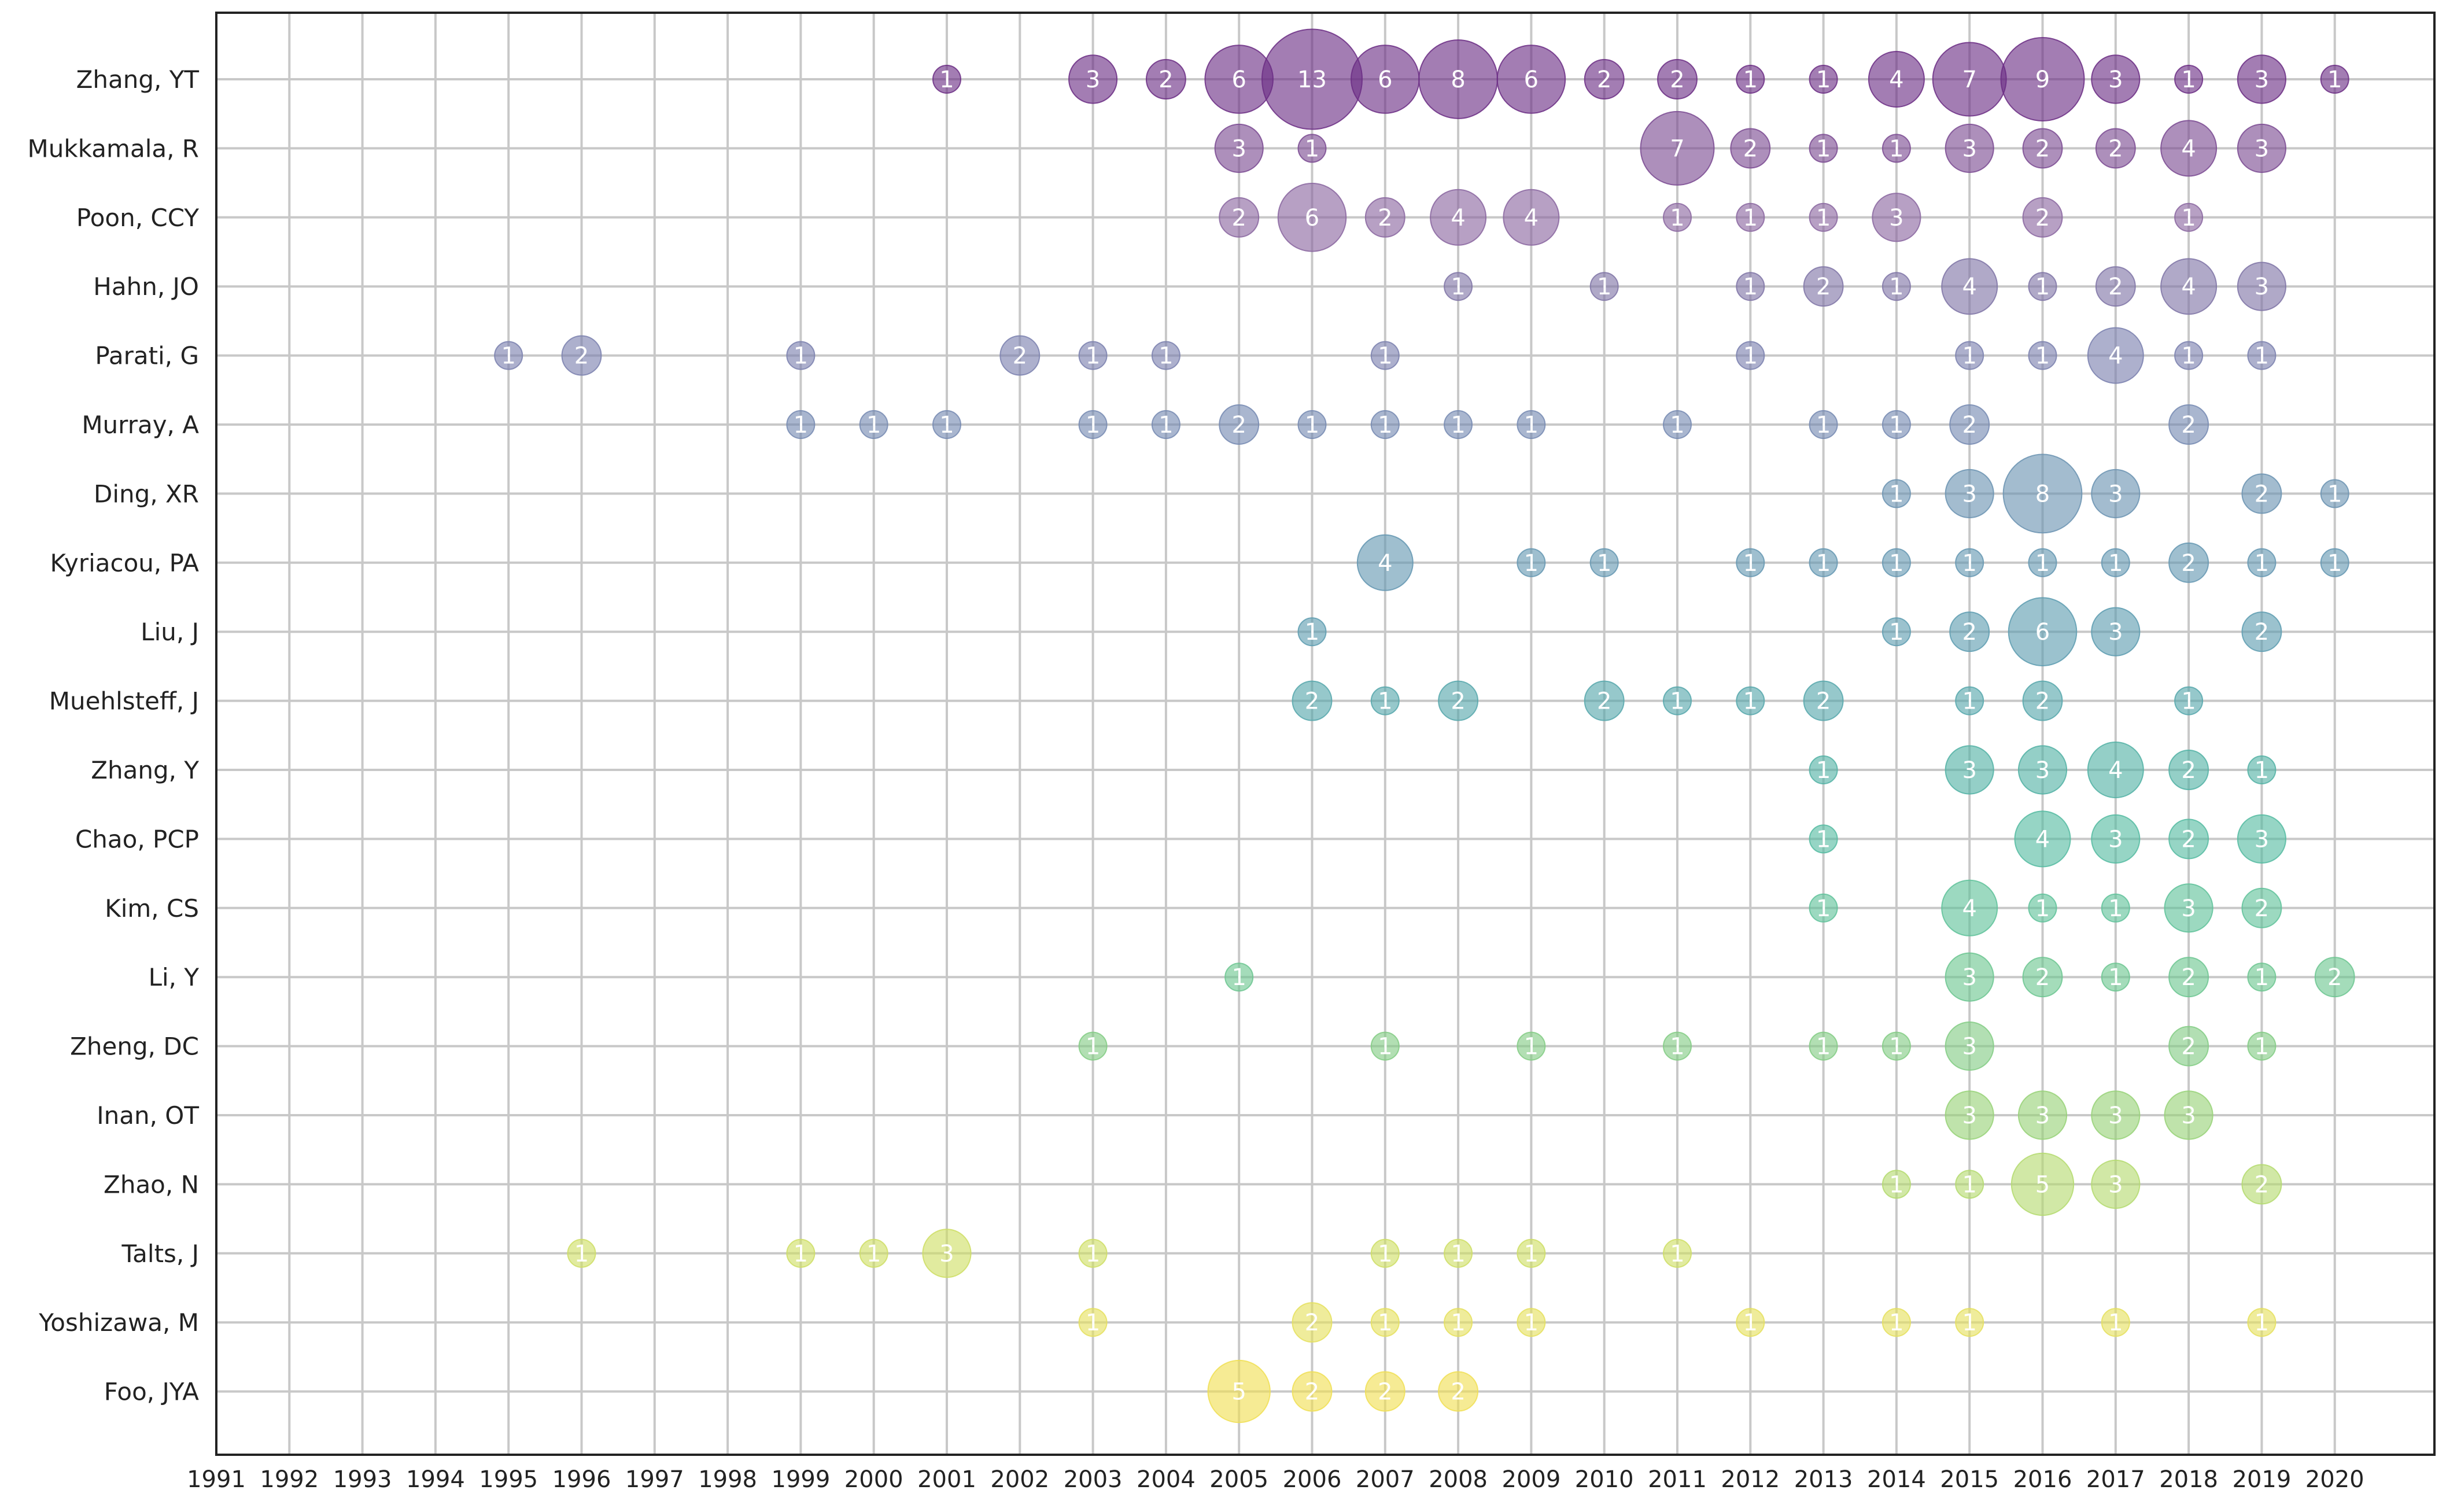 The height and width of the screenshot is (1512, 2446). Describe the element at coordinates (152, 1392) in the screenshot. I see `y-tick-label: Foo, JYA` at that location.